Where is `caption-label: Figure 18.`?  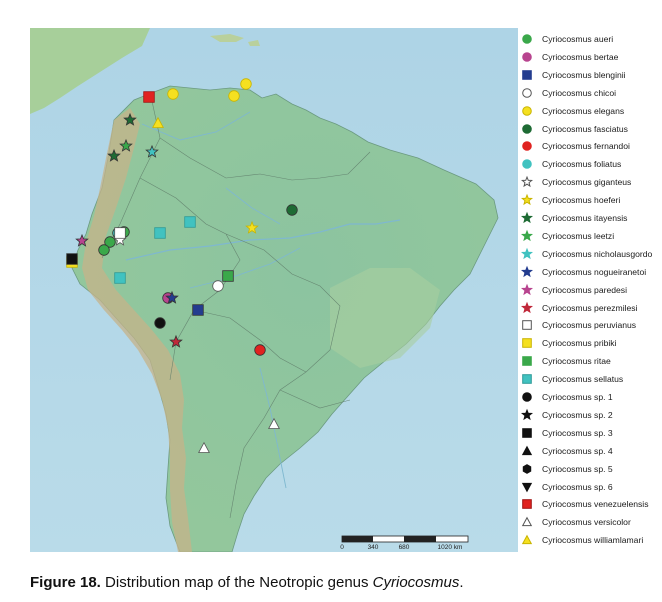
caption-label: Figure 18. is located at coordinates (65, 582).